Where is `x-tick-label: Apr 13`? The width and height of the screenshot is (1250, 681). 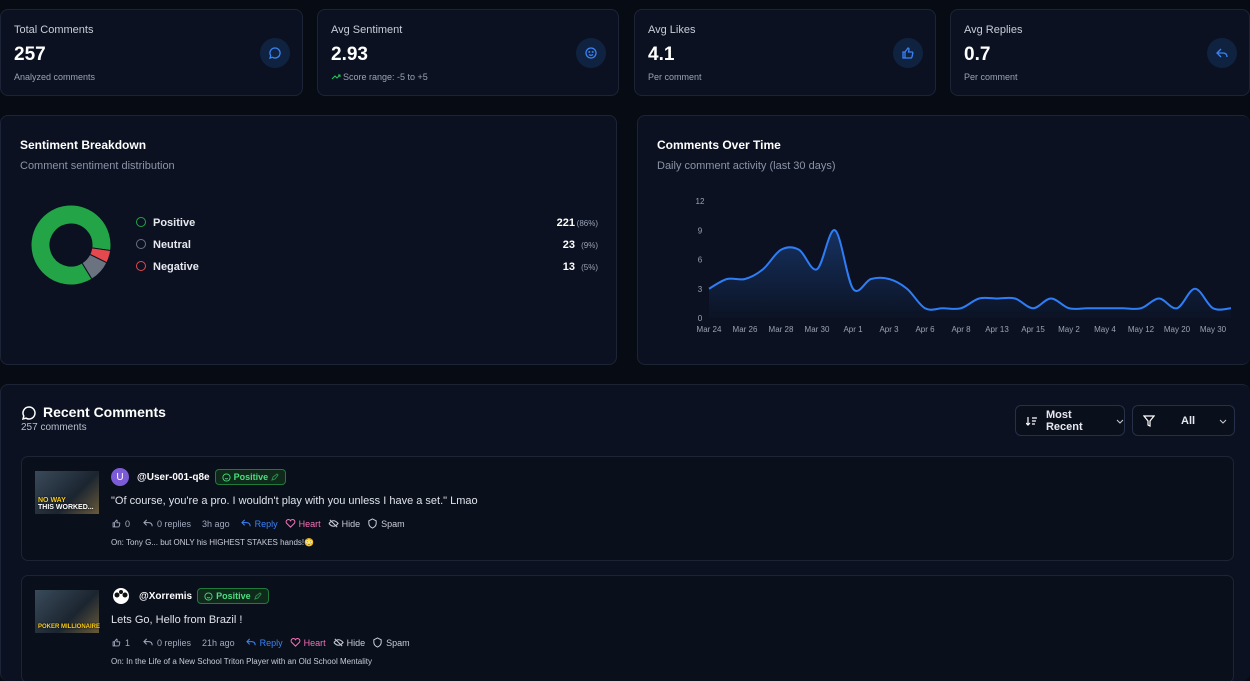
x-tick-label: Apr 13 is located at coordinates (997, 329).